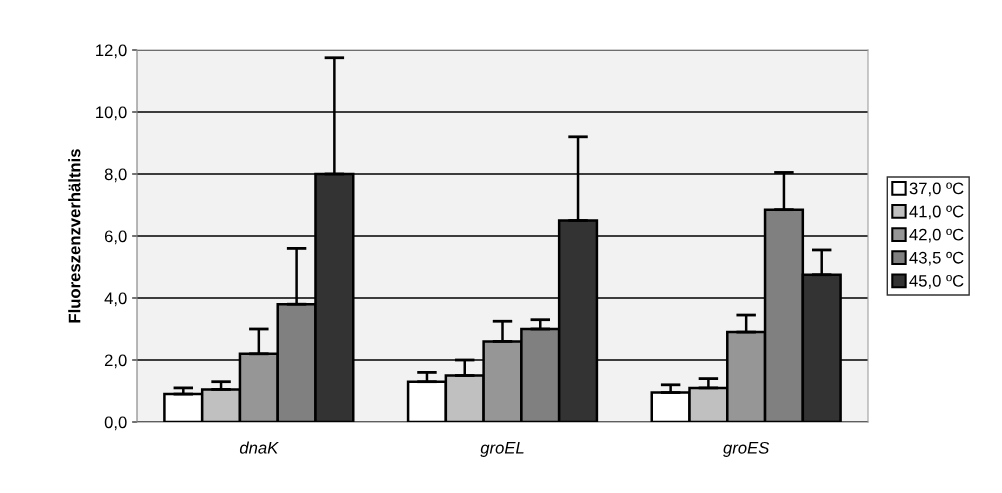 Image resolution: width=1002 pixels, height=493 pixels. What do you see at coordinates (115, 175) in the screenshot?
I see `y-tick-label: 8,0` at bounding box center [115, 175].